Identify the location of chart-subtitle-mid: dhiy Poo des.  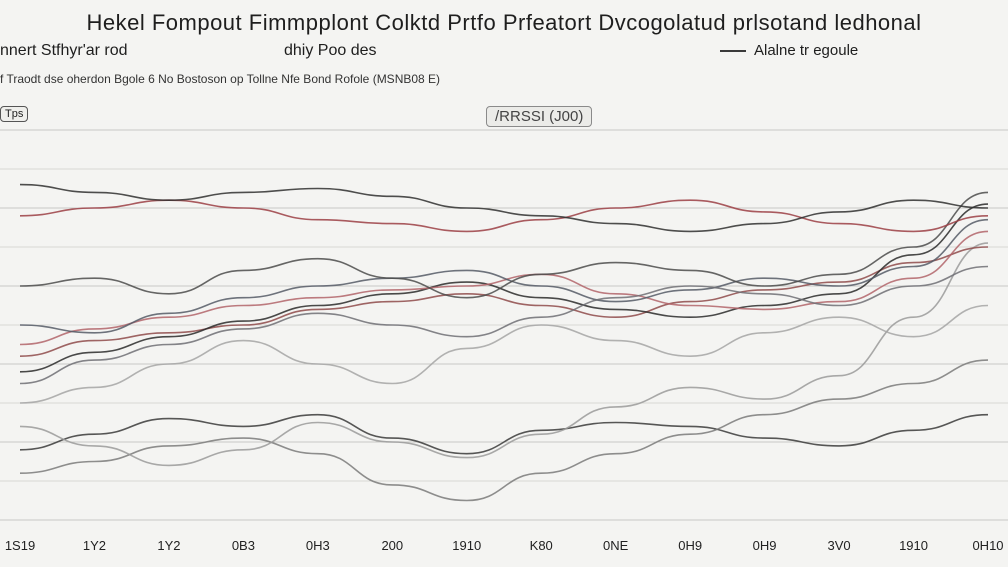
(330, 50).